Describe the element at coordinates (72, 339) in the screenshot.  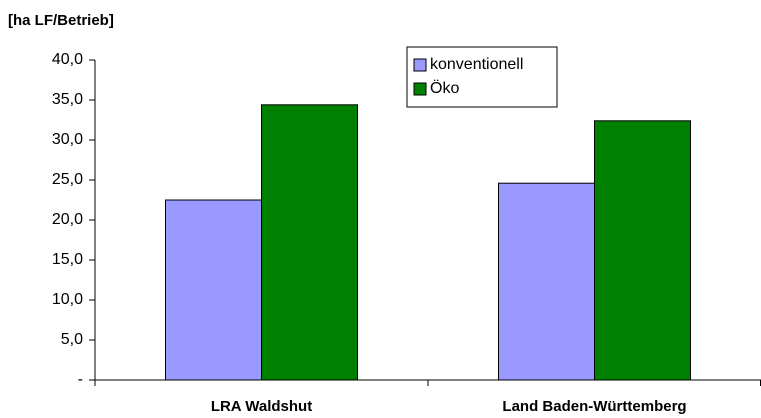
I see `y-tick-label: 5,0` at that location.